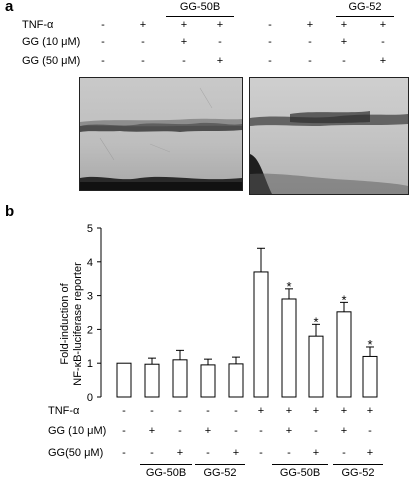 This screenshot has height=484, width=413. What do you see at coordinates (90, 229) in the screenshot?
I see `y-tick-label: 5` at bounding box center [90, 229].